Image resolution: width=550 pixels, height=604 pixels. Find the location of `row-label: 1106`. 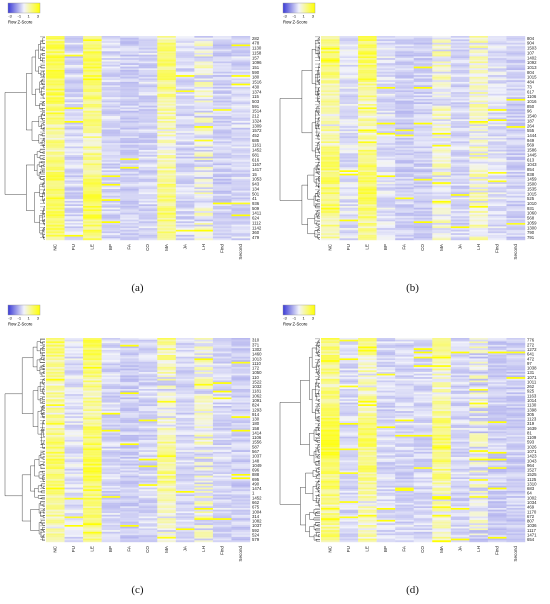

row-label: 1106 is located at coordinates (532, 96).